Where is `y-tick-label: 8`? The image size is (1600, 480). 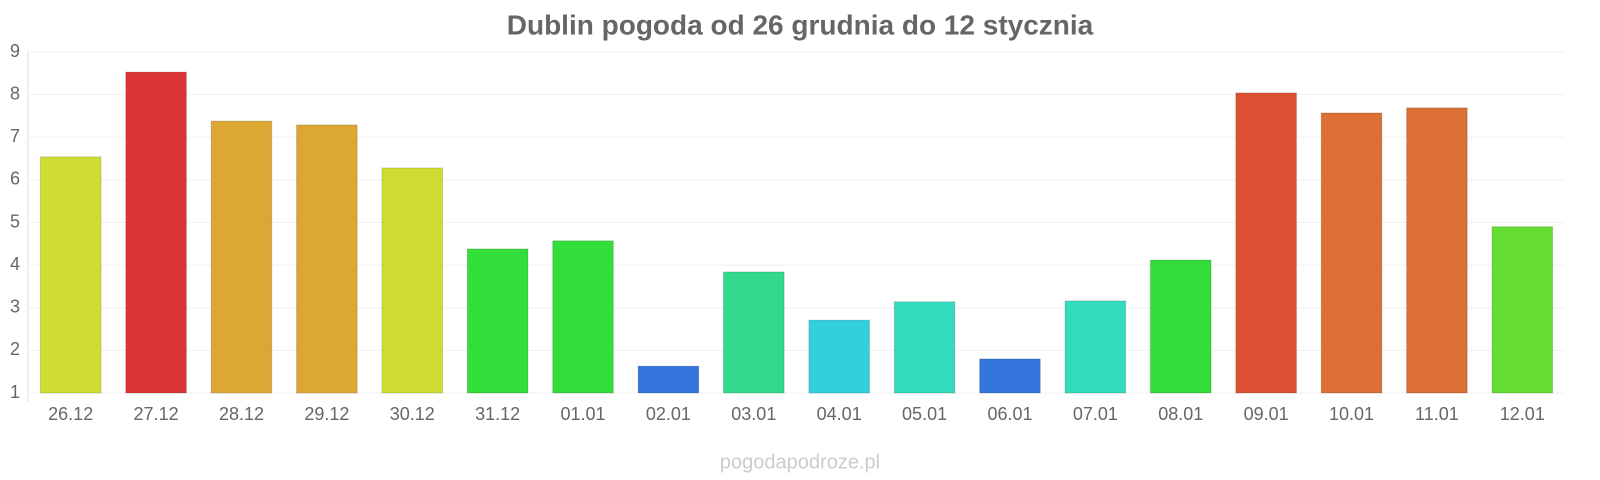 y-tick-label: 8 is located at coordinates (15, 93).